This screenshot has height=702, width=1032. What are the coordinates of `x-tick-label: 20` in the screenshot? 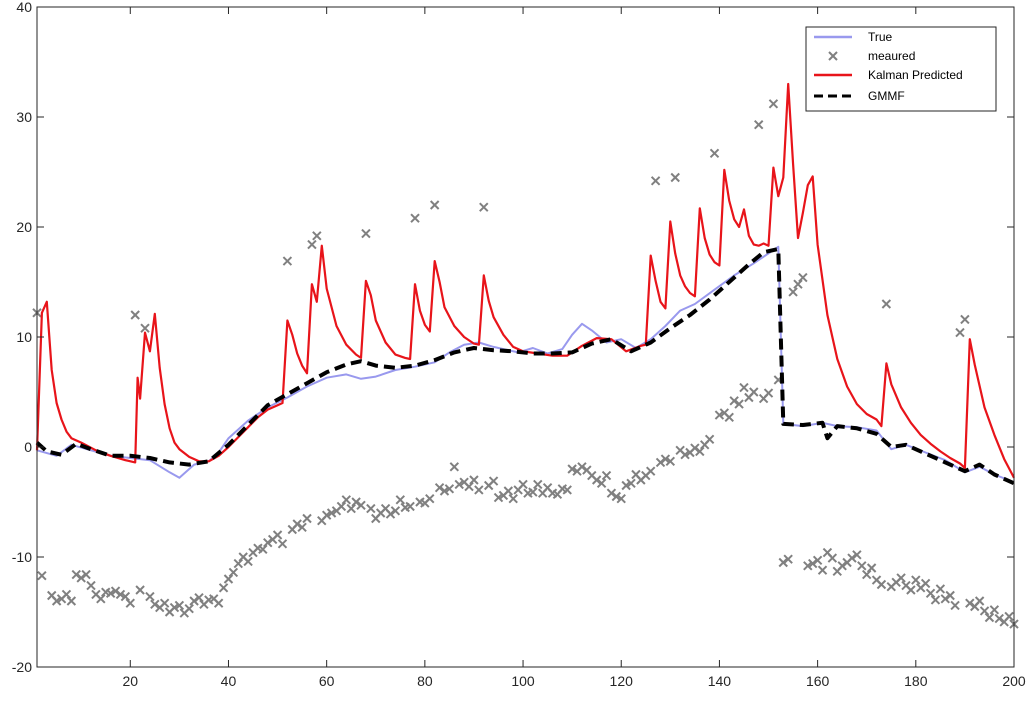 It's located at (130, 681).